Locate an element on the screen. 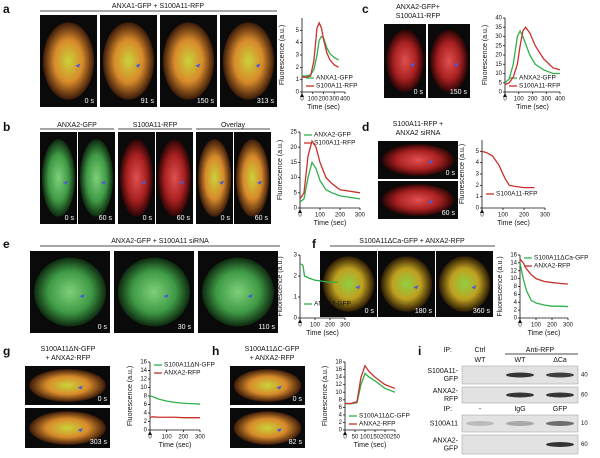  lane-label: WT is located at coordinates (481, 360).